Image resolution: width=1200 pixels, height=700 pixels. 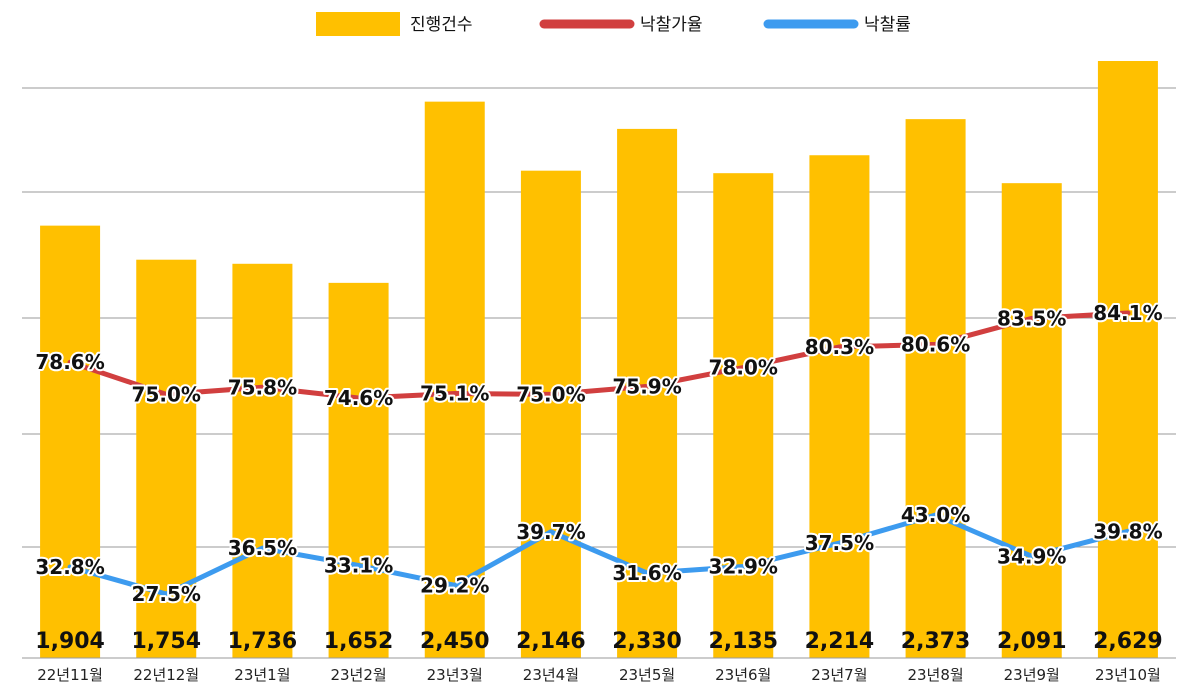 I want to click on legend: 진행건수 낙찰가율 낙찰률, so click(x=613, y=24).